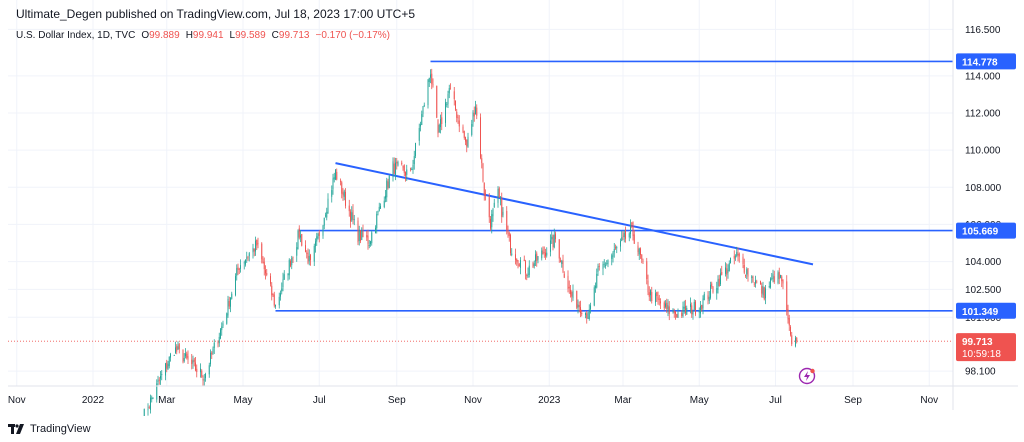  What do you see at coordinates (807, 376) in the screenshot?
I see `lightning-icon` at bounding box center [807, 376].